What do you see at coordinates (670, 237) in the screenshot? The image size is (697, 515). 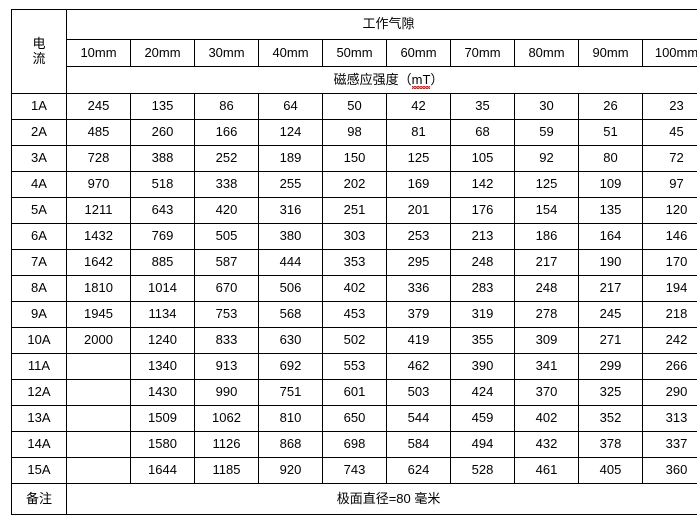 I see `cell-6a-100mm: 146` at bounding box center [670, 237].